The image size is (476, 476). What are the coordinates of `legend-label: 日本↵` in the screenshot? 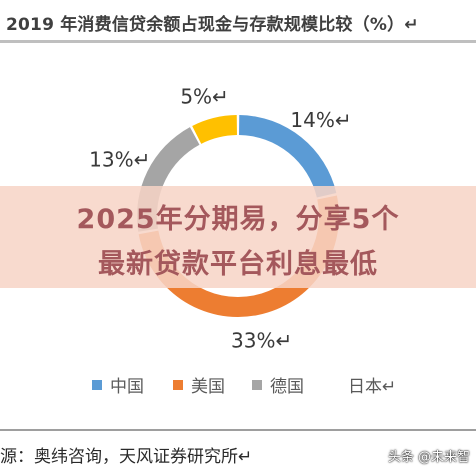 It's located at (372, 387).